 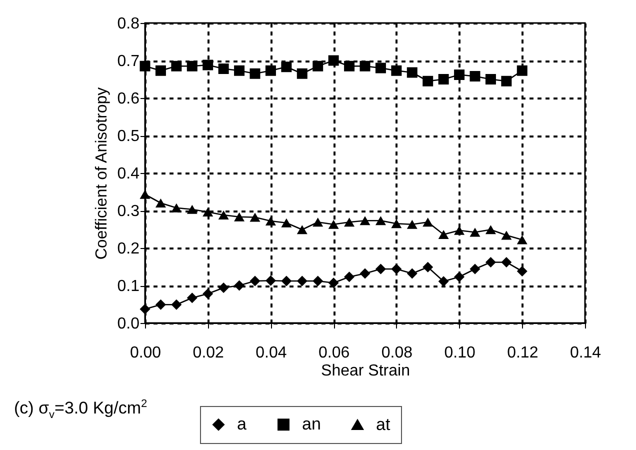 I want to click on x-tick-label: 0.12, so click(x=522, y=353).